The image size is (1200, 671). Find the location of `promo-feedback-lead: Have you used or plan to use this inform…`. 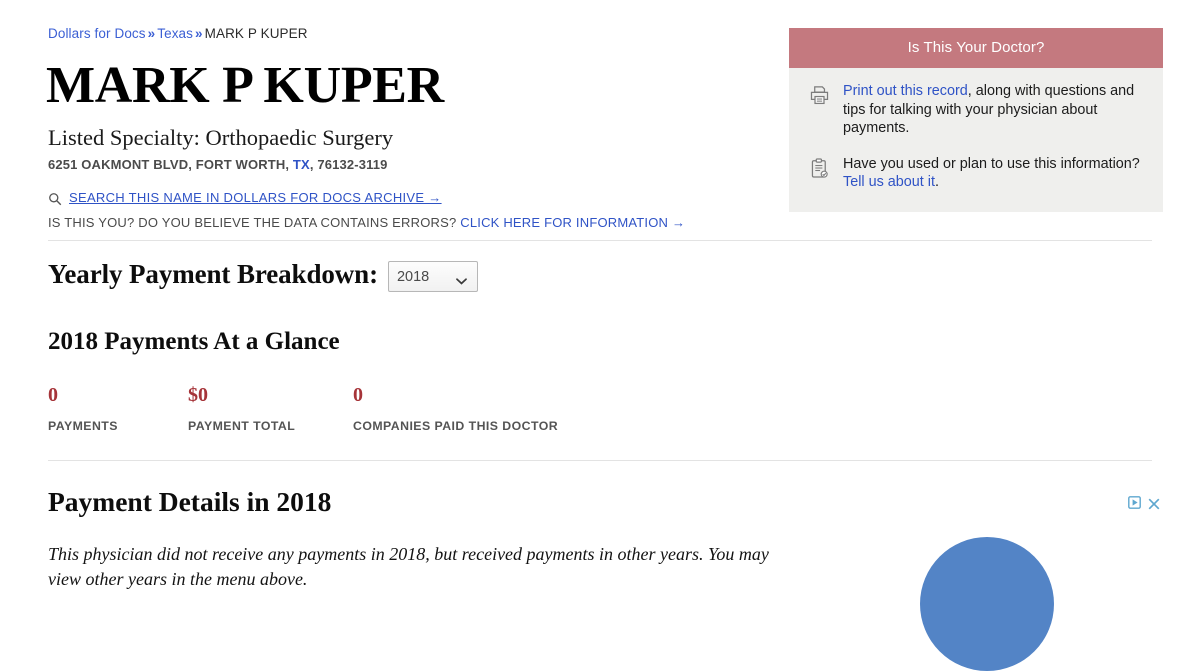

promo-feedback-lead: Have you used or plan to use this inform… is located at coordinates (991, 163).